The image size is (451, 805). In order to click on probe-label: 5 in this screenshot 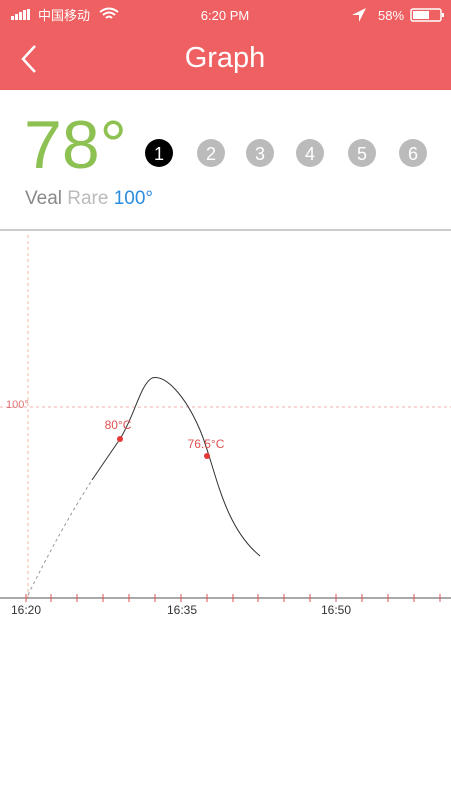, I will do `click(362, 154)`.